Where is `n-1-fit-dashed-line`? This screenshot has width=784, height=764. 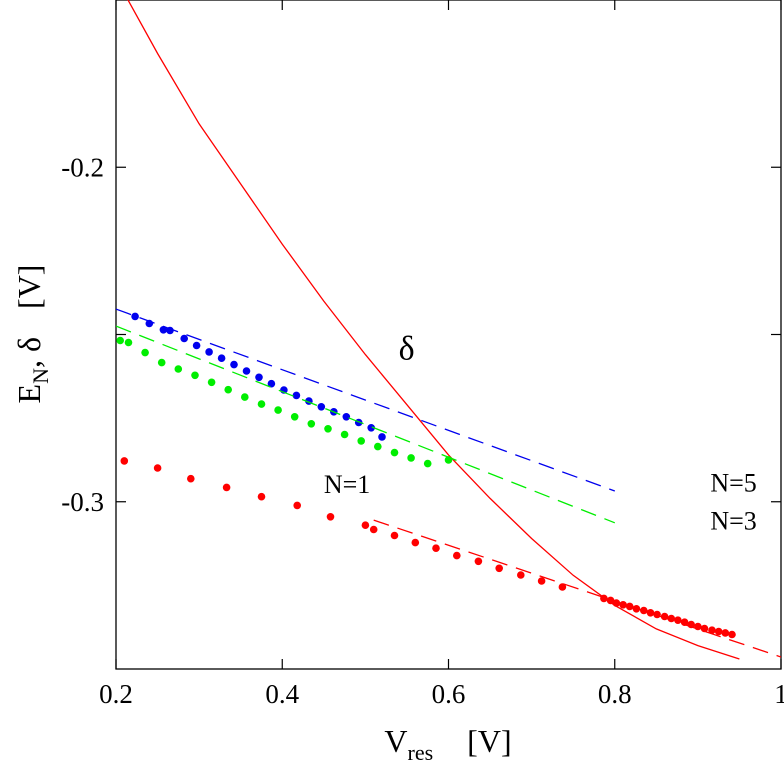
n-1-fit-dashed-line is located at coordinates (577, 588).